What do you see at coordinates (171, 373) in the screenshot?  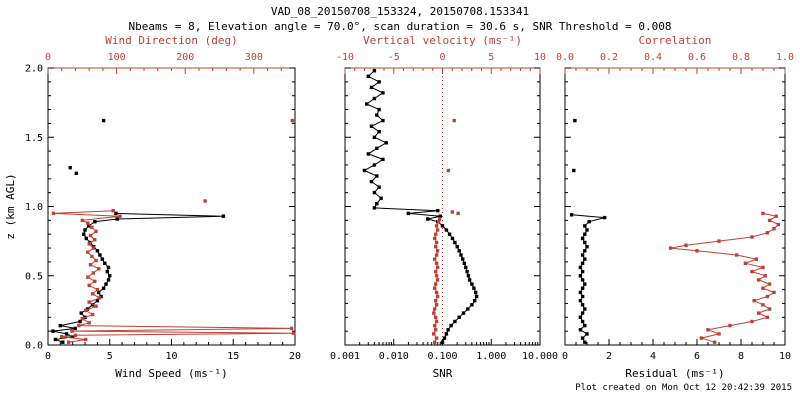 I see `svg-text: Wind Speed (ms⁻¹)` at bounding box center [171, 373].